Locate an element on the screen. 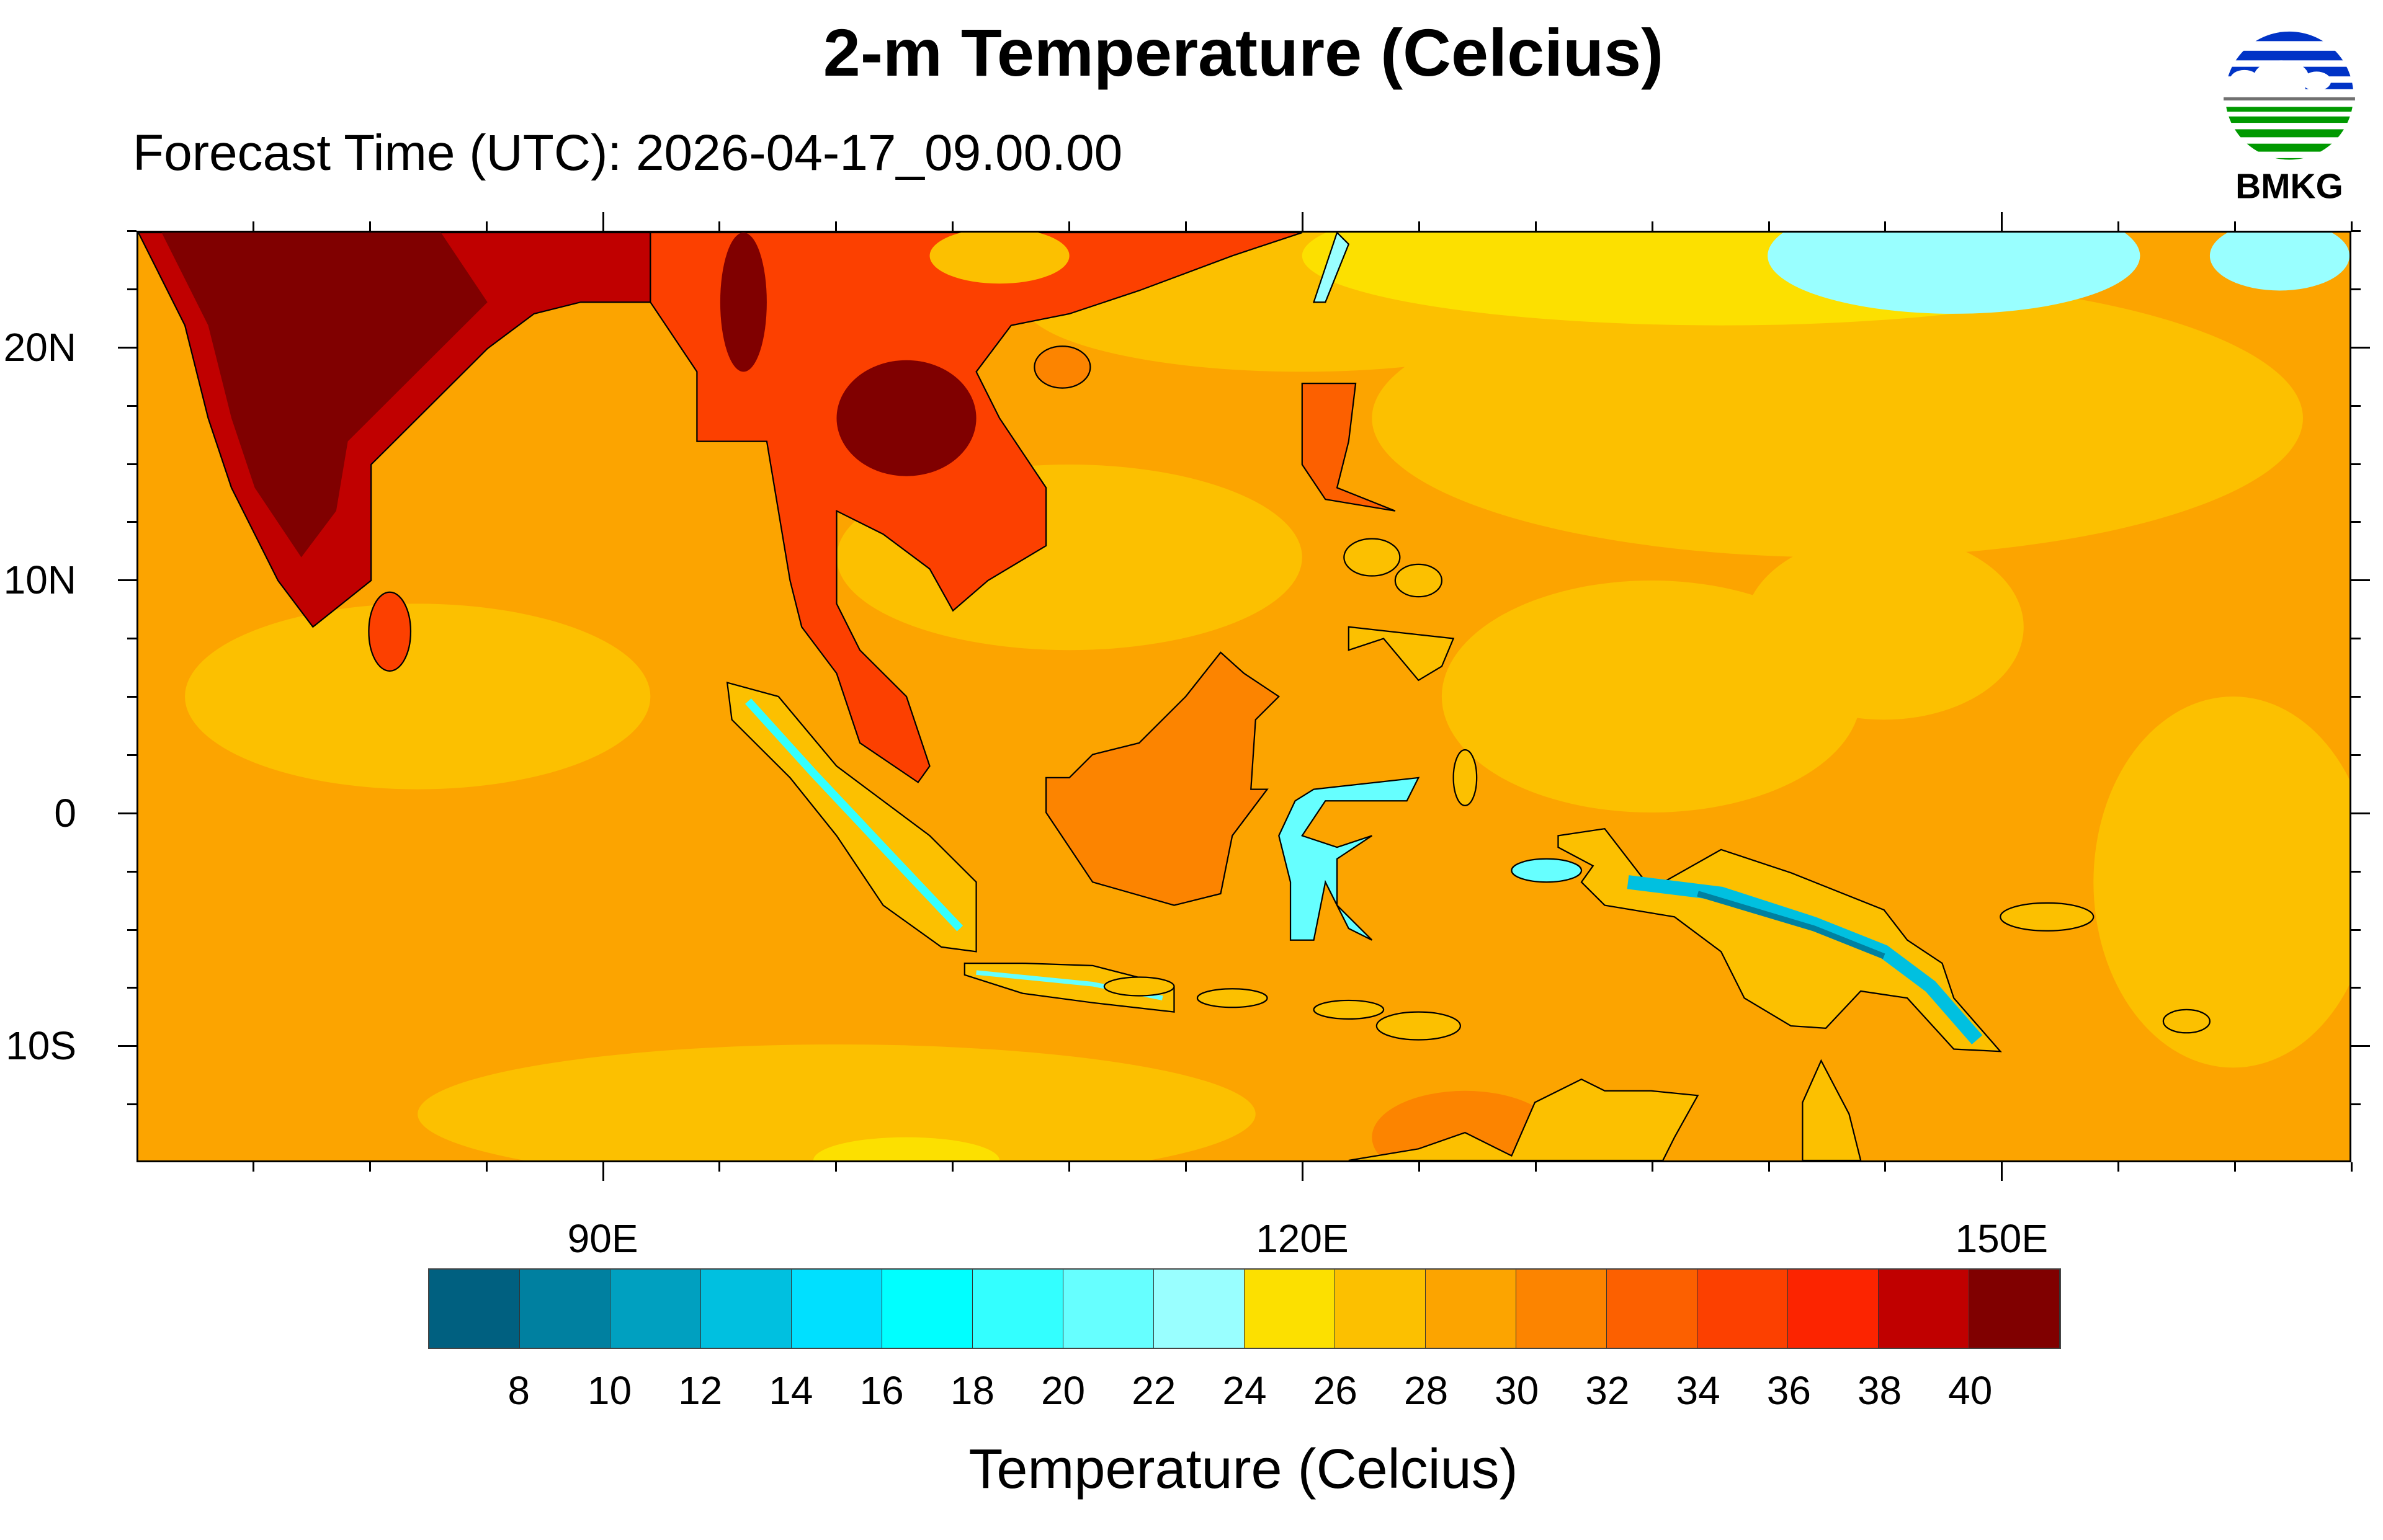  lat-label: 0 is located at coordinates (65, 813).